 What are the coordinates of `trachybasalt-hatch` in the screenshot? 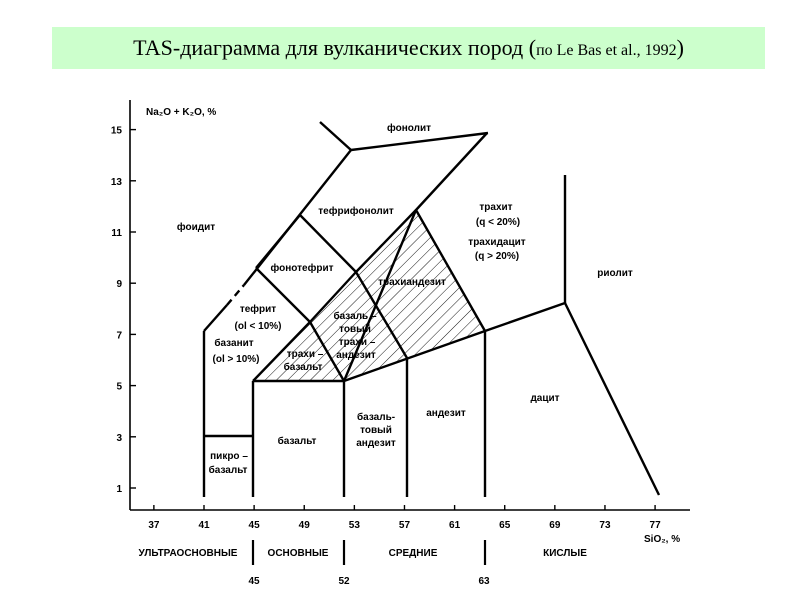 It's located at (298, 351).